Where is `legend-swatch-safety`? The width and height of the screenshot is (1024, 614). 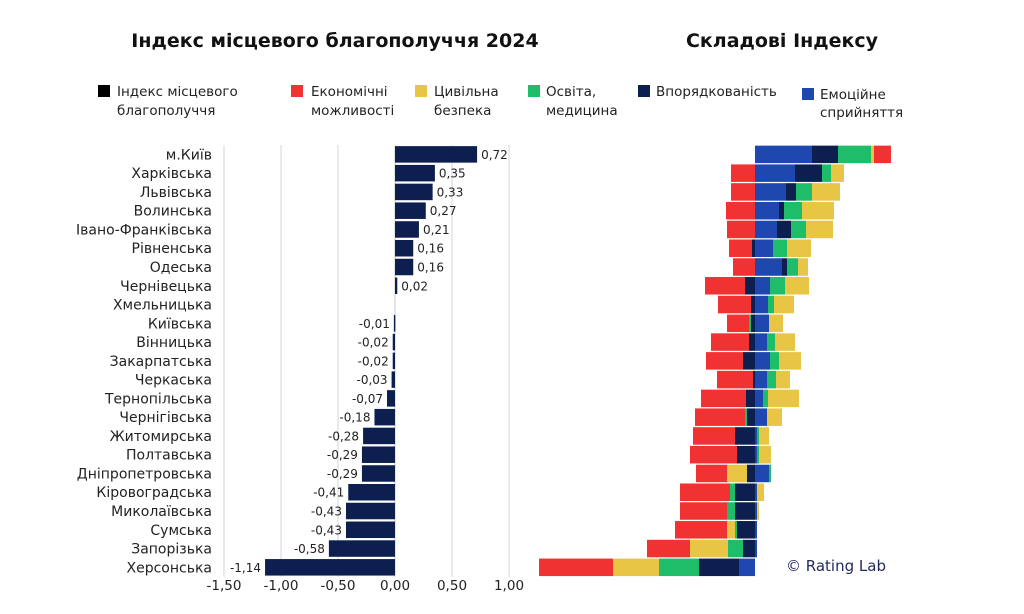
legend-swatch-safety is located at coordinates (421, 91).